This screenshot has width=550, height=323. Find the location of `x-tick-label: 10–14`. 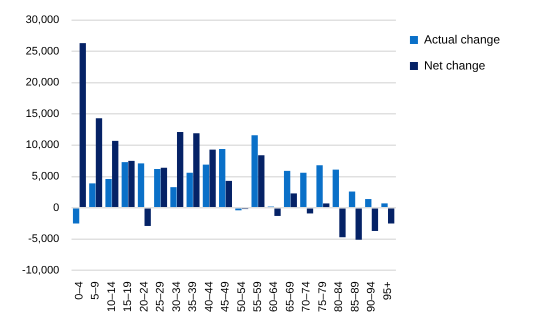

x-tick-label: 10–14 is located at coordinates (112, 296).